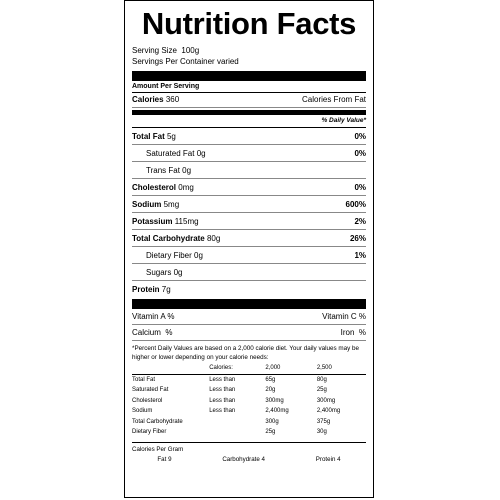  I want to click on reference-v1: 65g, so click(270, 379).